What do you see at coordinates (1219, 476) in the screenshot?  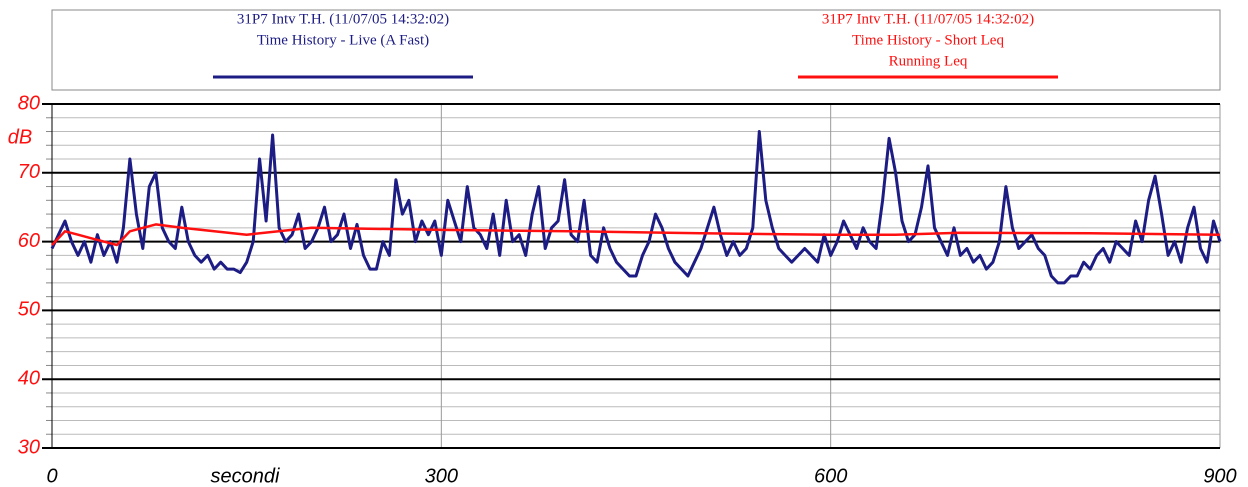 I see `x-tick-label: 900` at bounding box center [1219, 476].